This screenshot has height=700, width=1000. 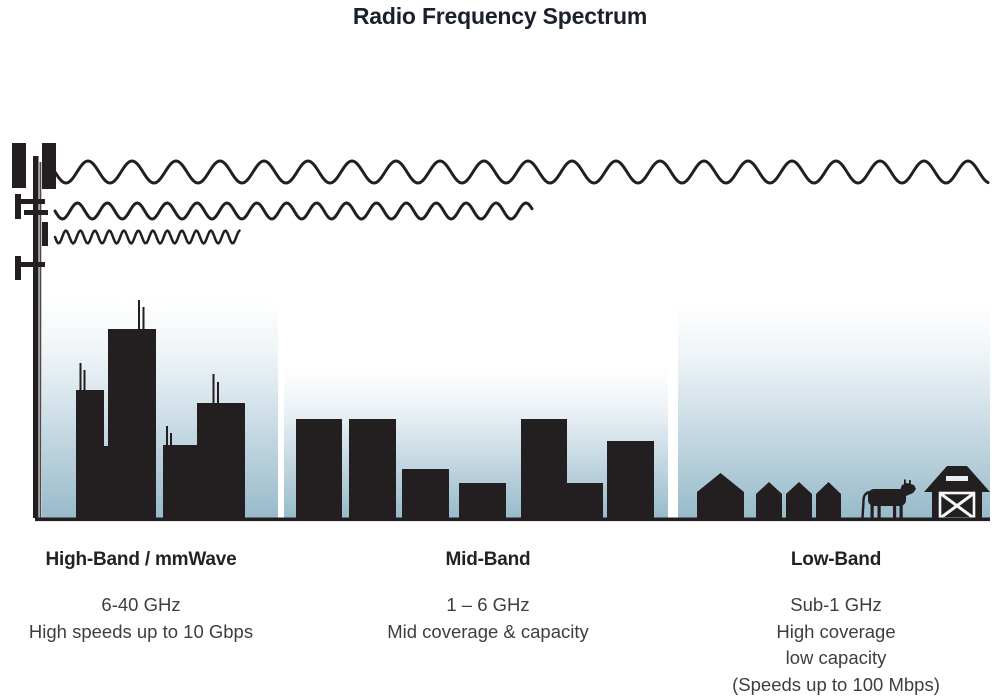 What do you see at coordinates (957, 478) in the screenshot?
I see `barn-vent-slit` at bounding box center [957, 478].